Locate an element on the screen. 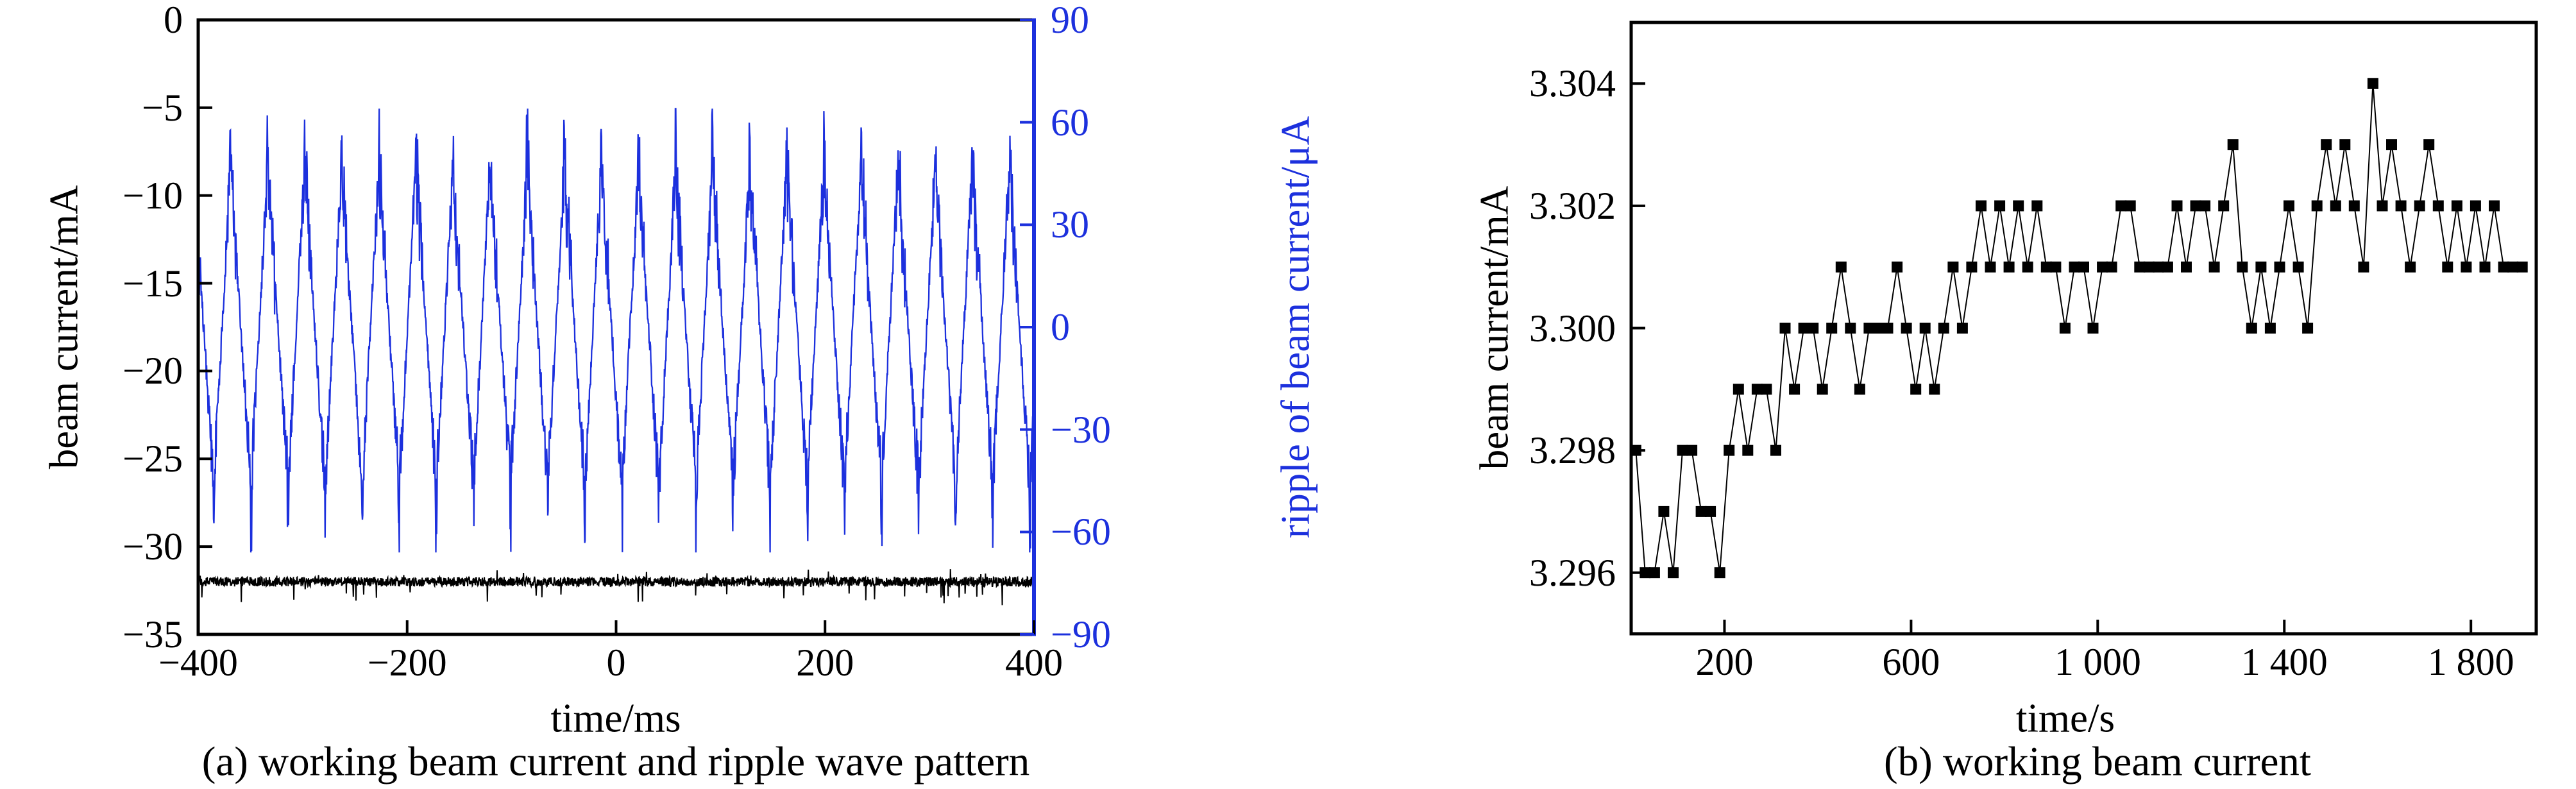 The width and height of the screenshot is (2576, 789). chart-b-xtick-label: 600 is located at coordinates (1911, 662).